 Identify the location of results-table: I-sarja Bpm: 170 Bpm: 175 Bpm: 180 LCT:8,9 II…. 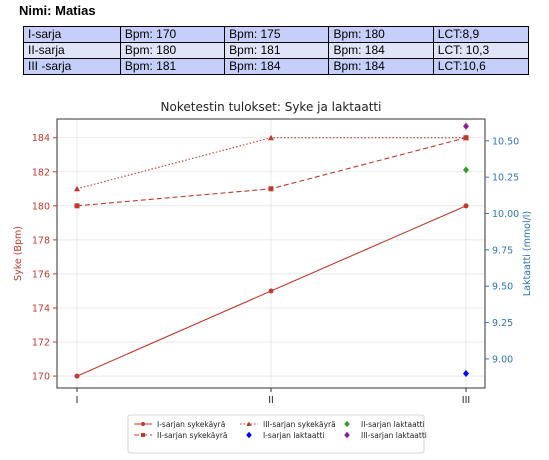
(276, 50).